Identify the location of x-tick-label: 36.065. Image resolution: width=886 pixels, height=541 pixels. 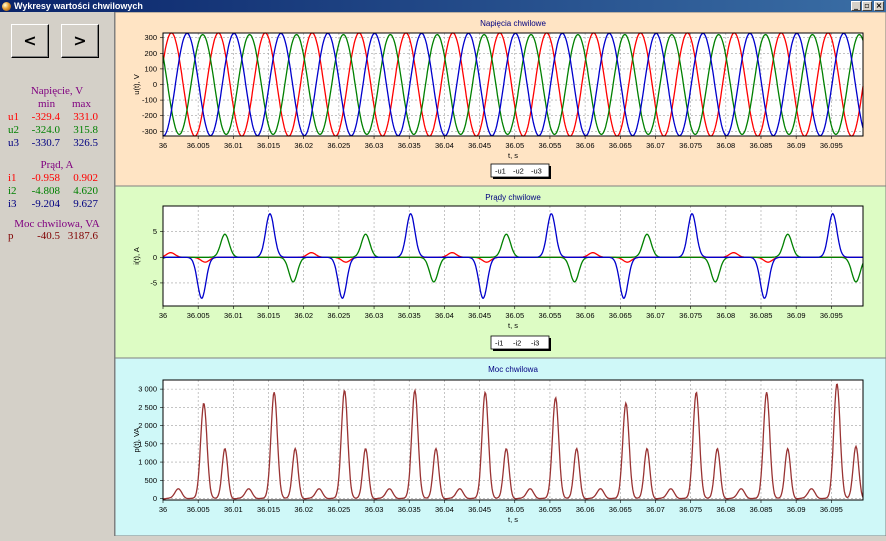
(620, 315).